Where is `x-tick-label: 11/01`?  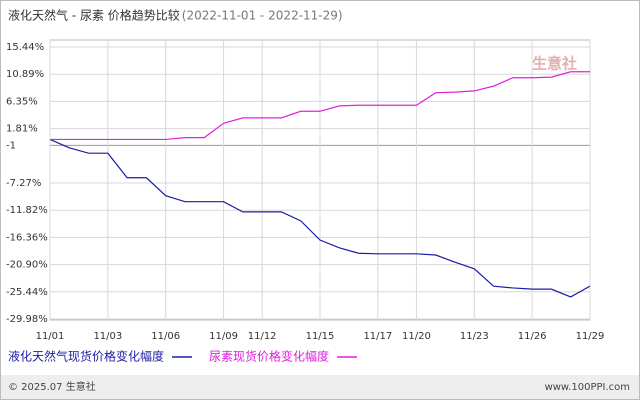 x-tick-label: 11/01 is located at coordinates (50, 336).